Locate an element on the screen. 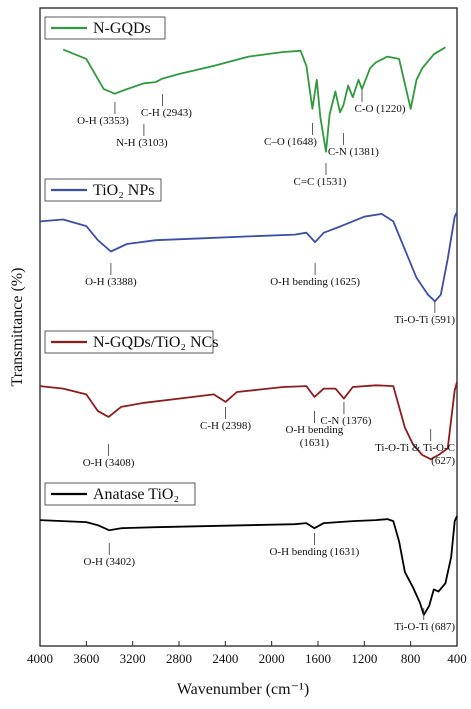 The height and width of the screenshot is (709, 471). peak-label: C=C (1531) is located at coordinates (320, 182).